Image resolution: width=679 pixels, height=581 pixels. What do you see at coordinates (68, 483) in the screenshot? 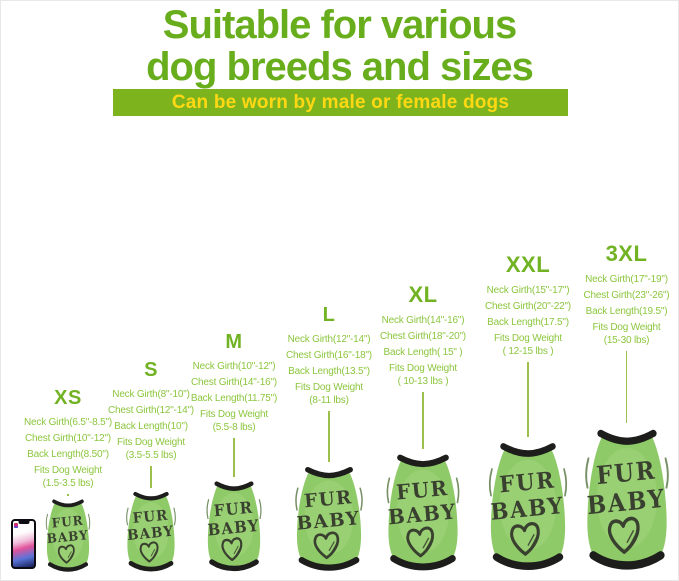
I see `spec-weight-range: (1.5-3.5 lbs)` at bounding box center [68, 483].